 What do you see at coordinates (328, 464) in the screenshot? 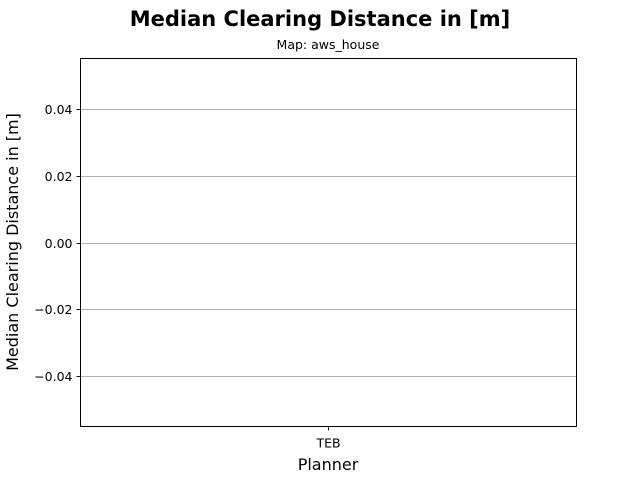
I see `x-axis-label: Planner` at bounding box center [328, 464].